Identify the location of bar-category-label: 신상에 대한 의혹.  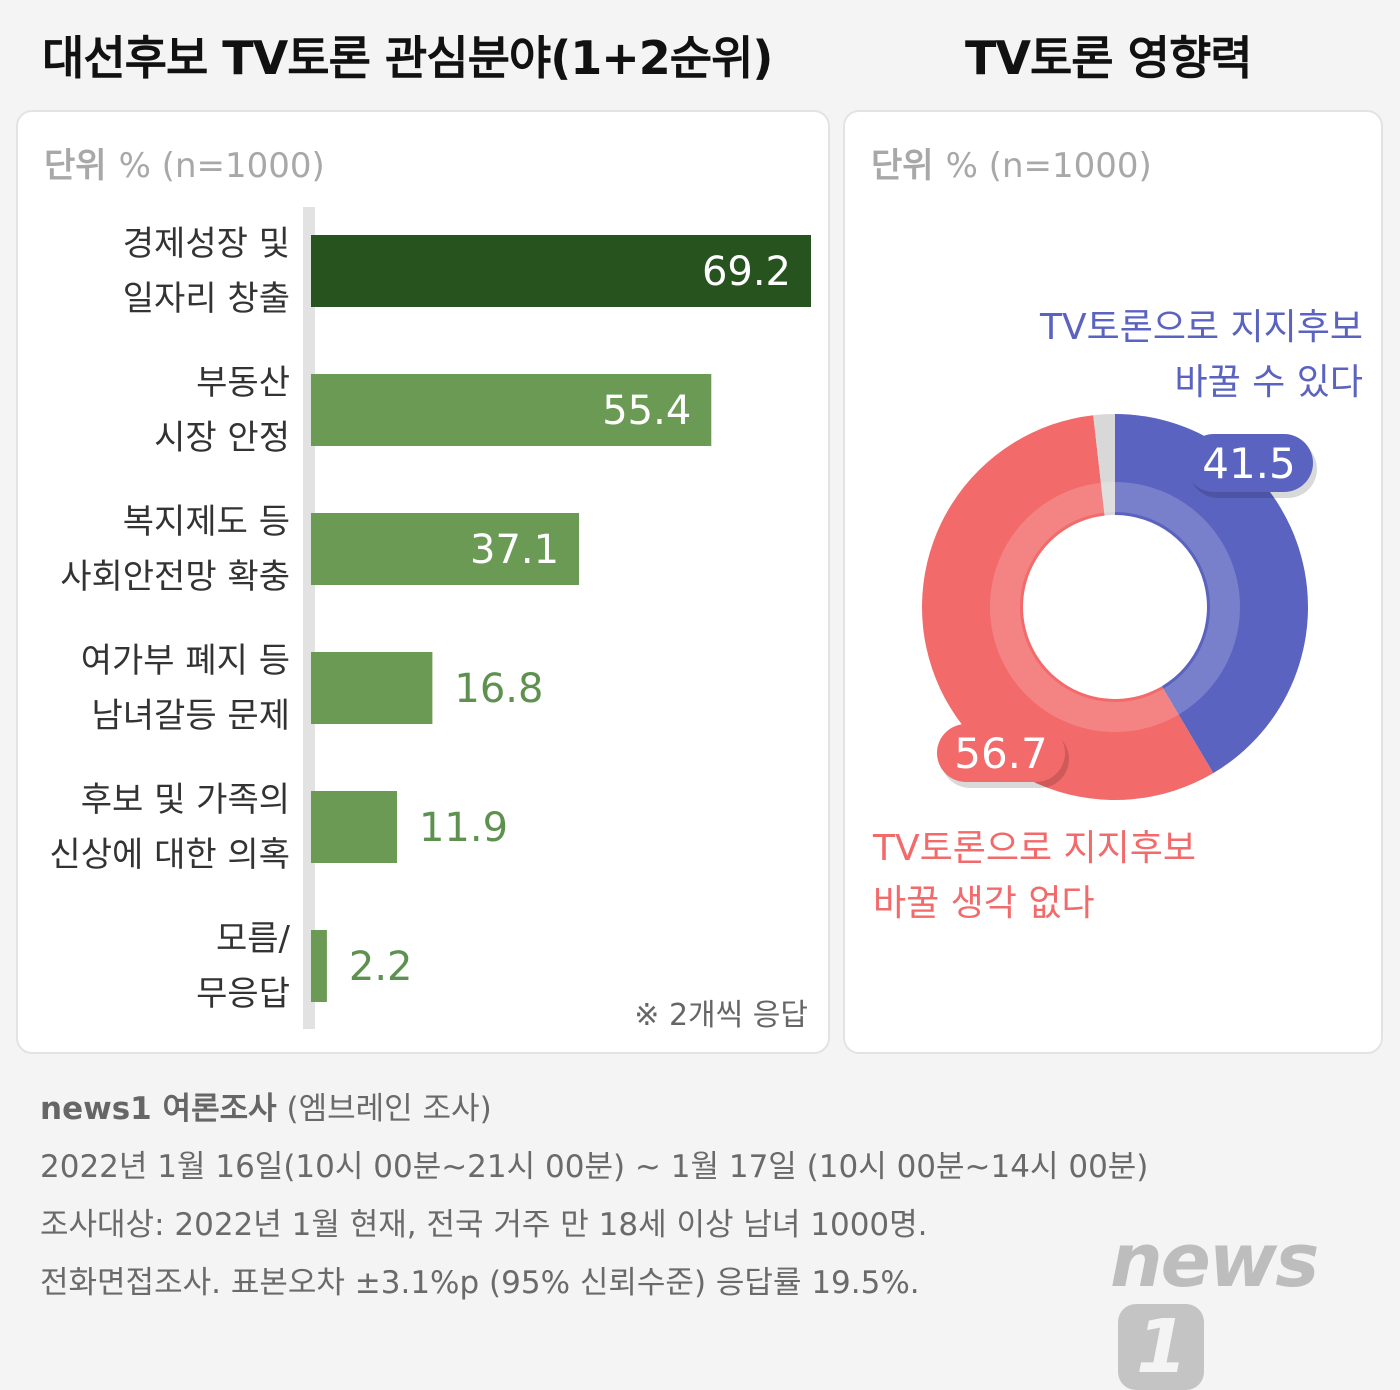
(169, 855).